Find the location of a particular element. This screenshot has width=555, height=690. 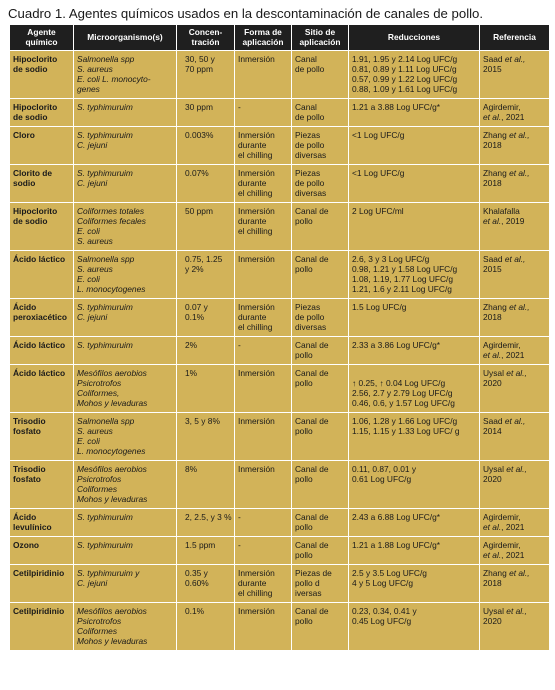

reference-line: 2020 is located at coordinates (514, 479).